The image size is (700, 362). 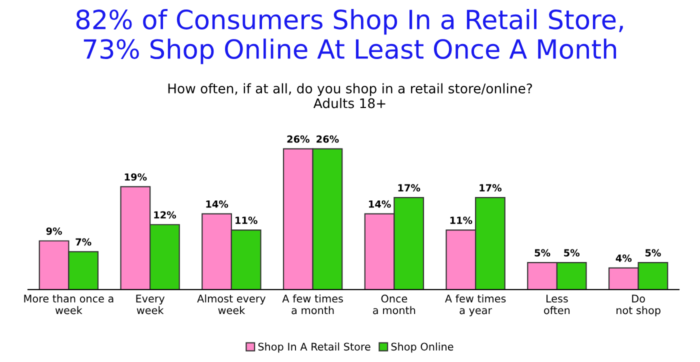 I want to click on x-tick-label: More than once a week, so click(x=69, y=304).